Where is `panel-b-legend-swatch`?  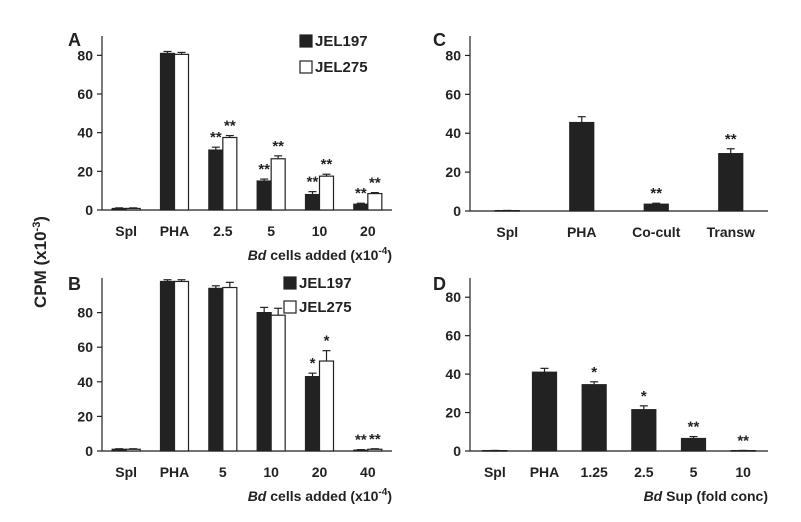 panel-b-legend-swatch is located at coordinates (290, 283).